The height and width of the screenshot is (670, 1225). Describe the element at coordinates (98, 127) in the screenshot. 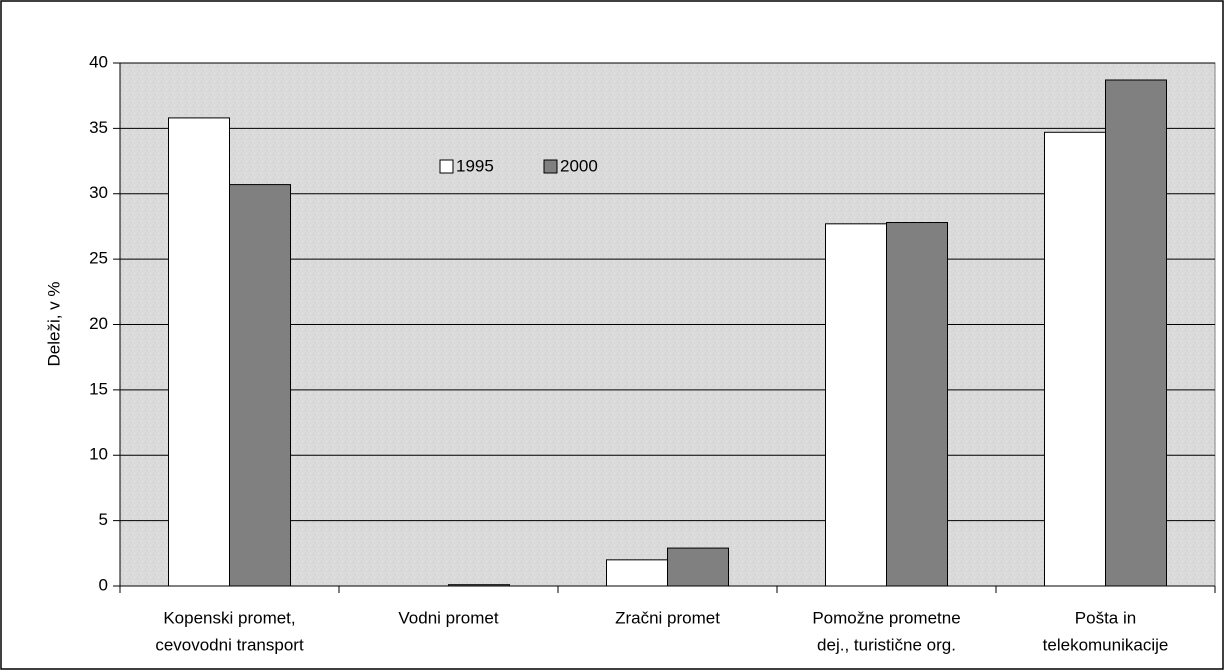

I see `y-tick-label: 35` at that location.